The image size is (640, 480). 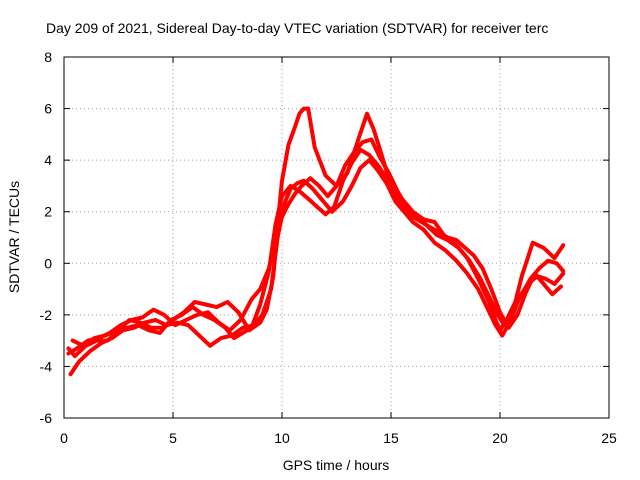 I want to click on x-axis-title: GPS time / hours, so click(x=336, y=465).